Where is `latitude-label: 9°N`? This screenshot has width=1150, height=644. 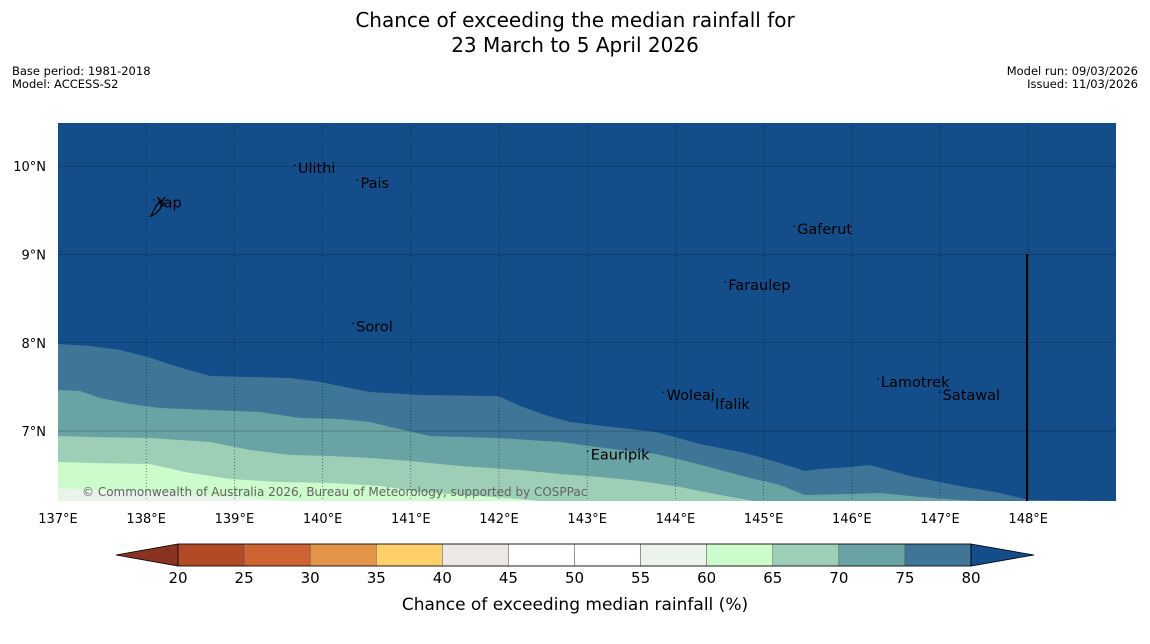 latitude-label: 9°N is located at coordinates (34, 255).